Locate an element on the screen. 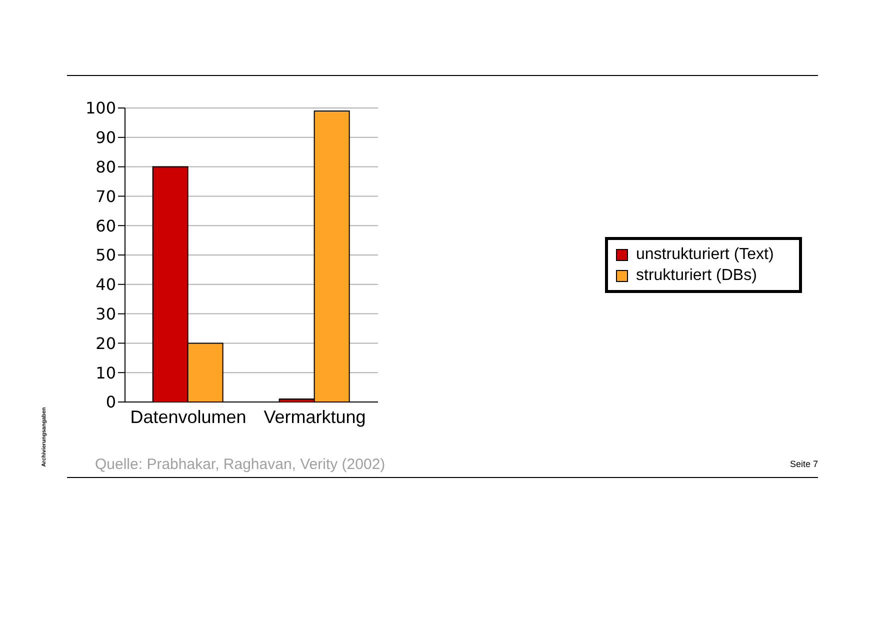 The image size is (891, 630). y-tick-label: 80 is located at coordinates (106, 166).